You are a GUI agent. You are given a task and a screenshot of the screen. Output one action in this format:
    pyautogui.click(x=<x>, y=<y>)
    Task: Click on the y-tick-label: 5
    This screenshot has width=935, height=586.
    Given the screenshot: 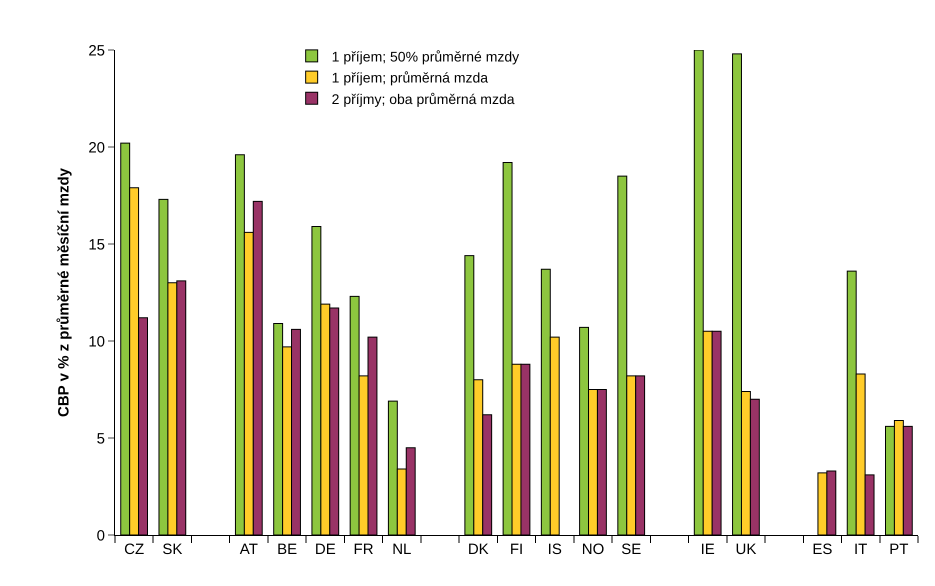 What is the action you would take?
    pyautogui.click(x=100, y=439)
    